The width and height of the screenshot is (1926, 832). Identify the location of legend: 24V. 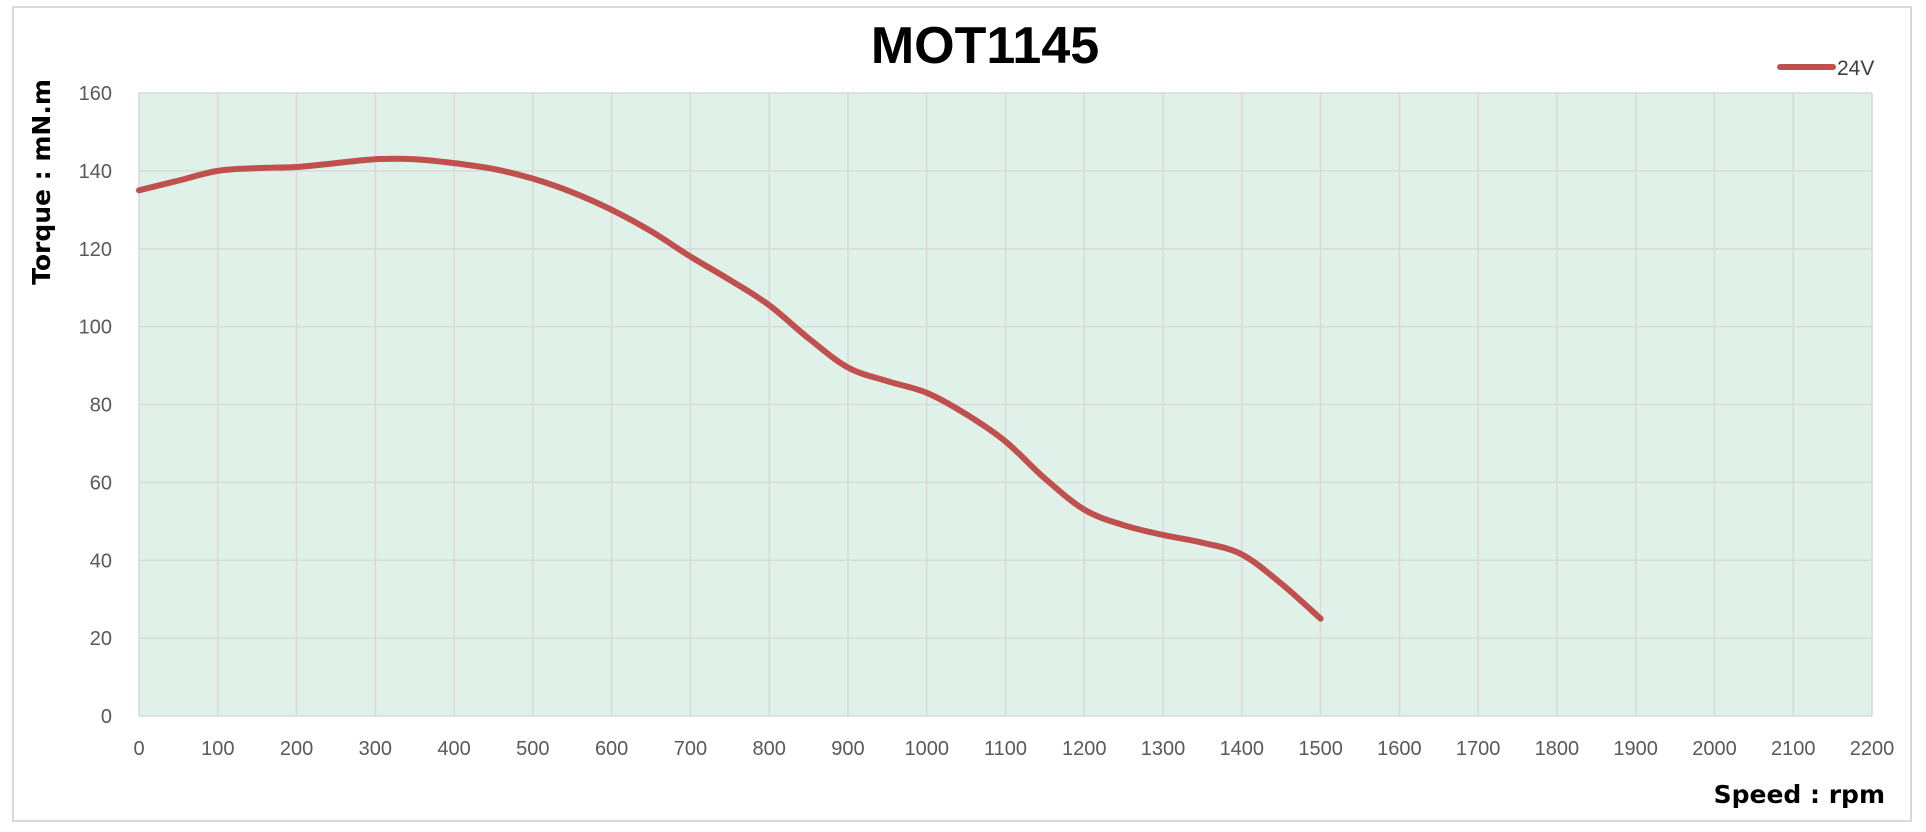
(1825, 68).